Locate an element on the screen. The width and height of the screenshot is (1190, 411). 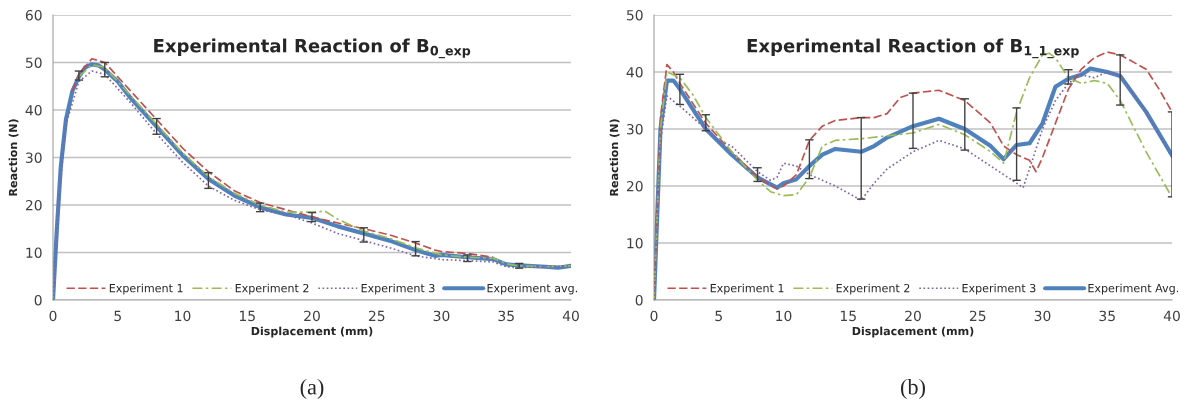
text: (b) is located at coordinates (913, 389).